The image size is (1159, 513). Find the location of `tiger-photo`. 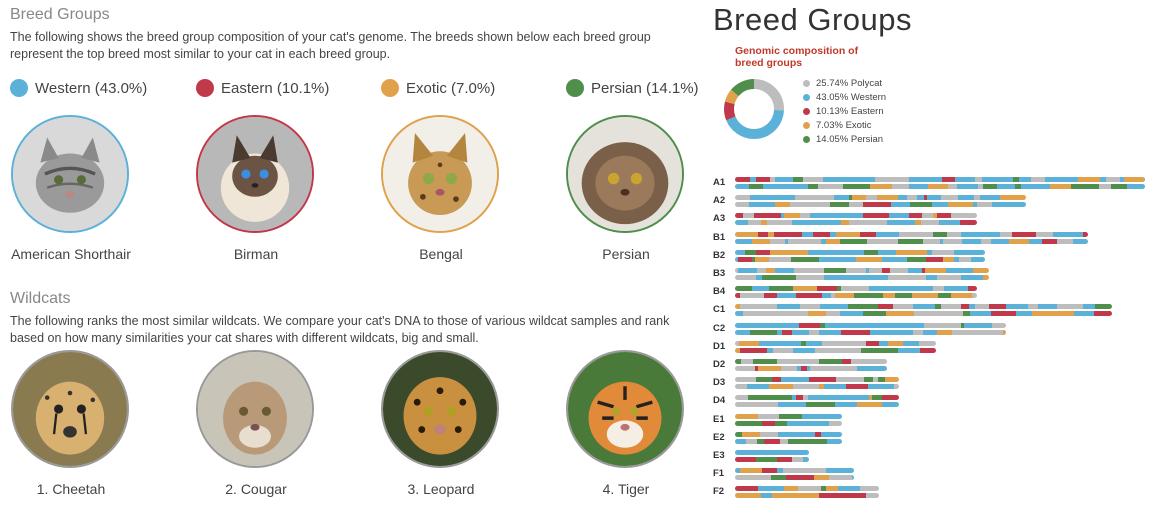

tiger-photo is located at coordinates (625, 409).